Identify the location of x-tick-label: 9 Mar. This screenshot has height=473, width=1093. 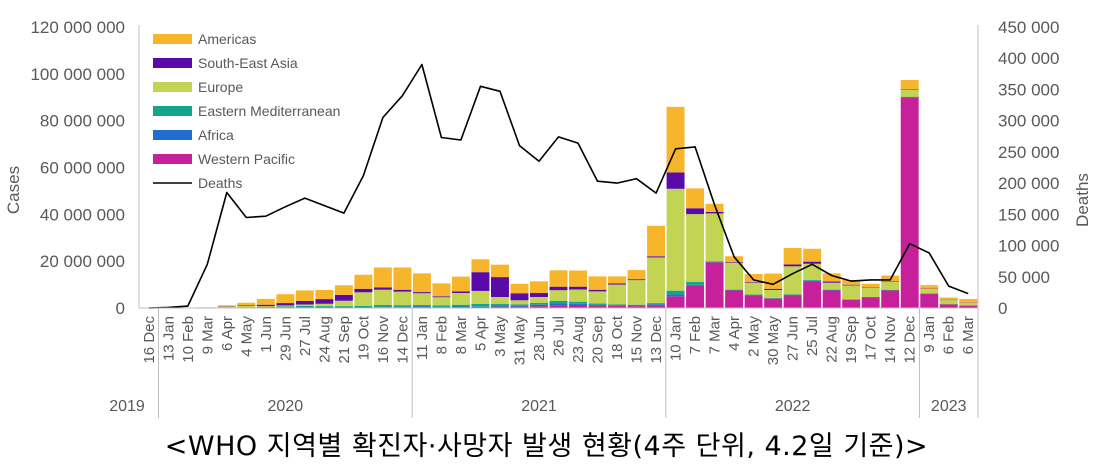
(207, 335).